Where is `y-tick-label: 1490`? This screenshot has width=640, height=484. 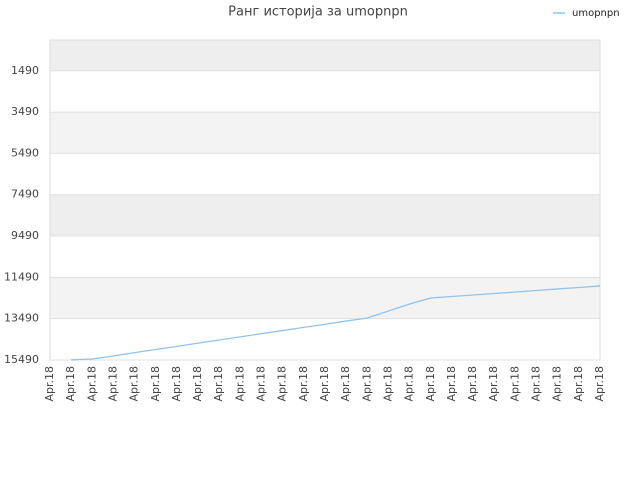 y-tick-label: 1490 is located at coordinates (25, 70).